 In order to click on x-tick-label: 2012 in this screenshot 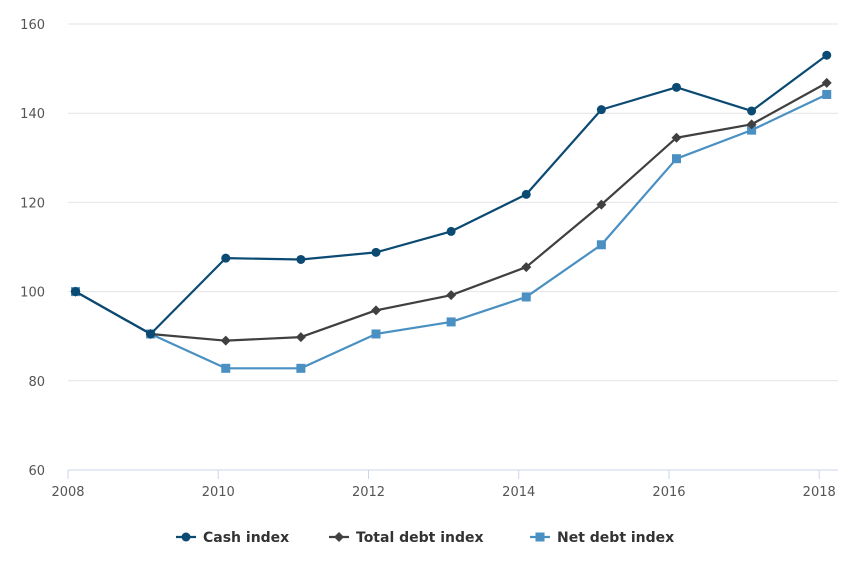, I will do `click(368, 492)`.